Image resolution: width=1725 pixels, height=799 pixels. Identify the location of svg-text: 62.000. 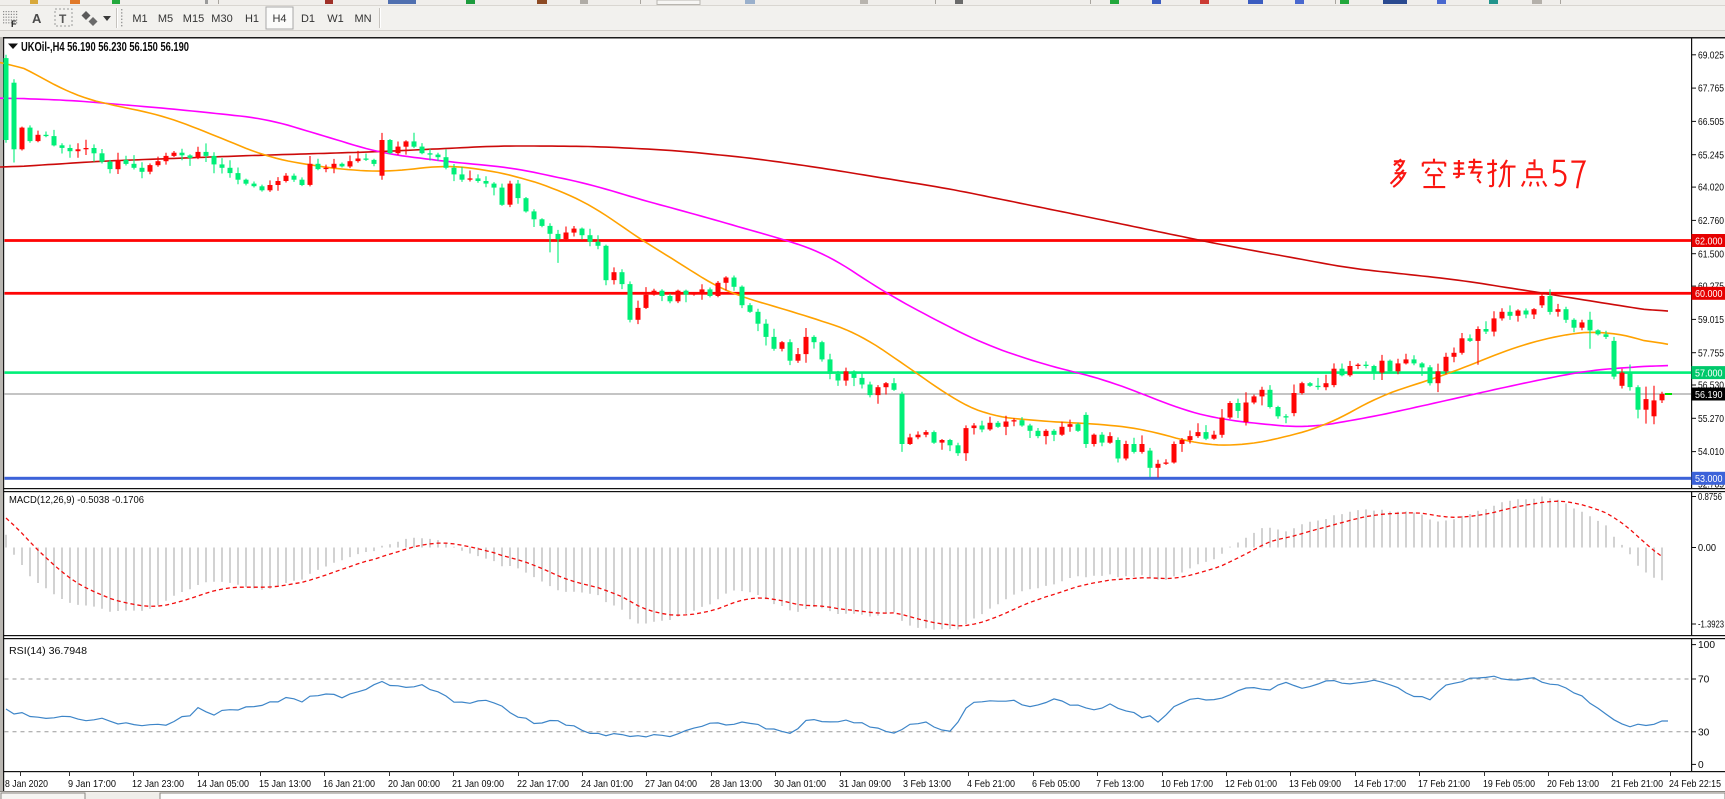
(1709, 241).